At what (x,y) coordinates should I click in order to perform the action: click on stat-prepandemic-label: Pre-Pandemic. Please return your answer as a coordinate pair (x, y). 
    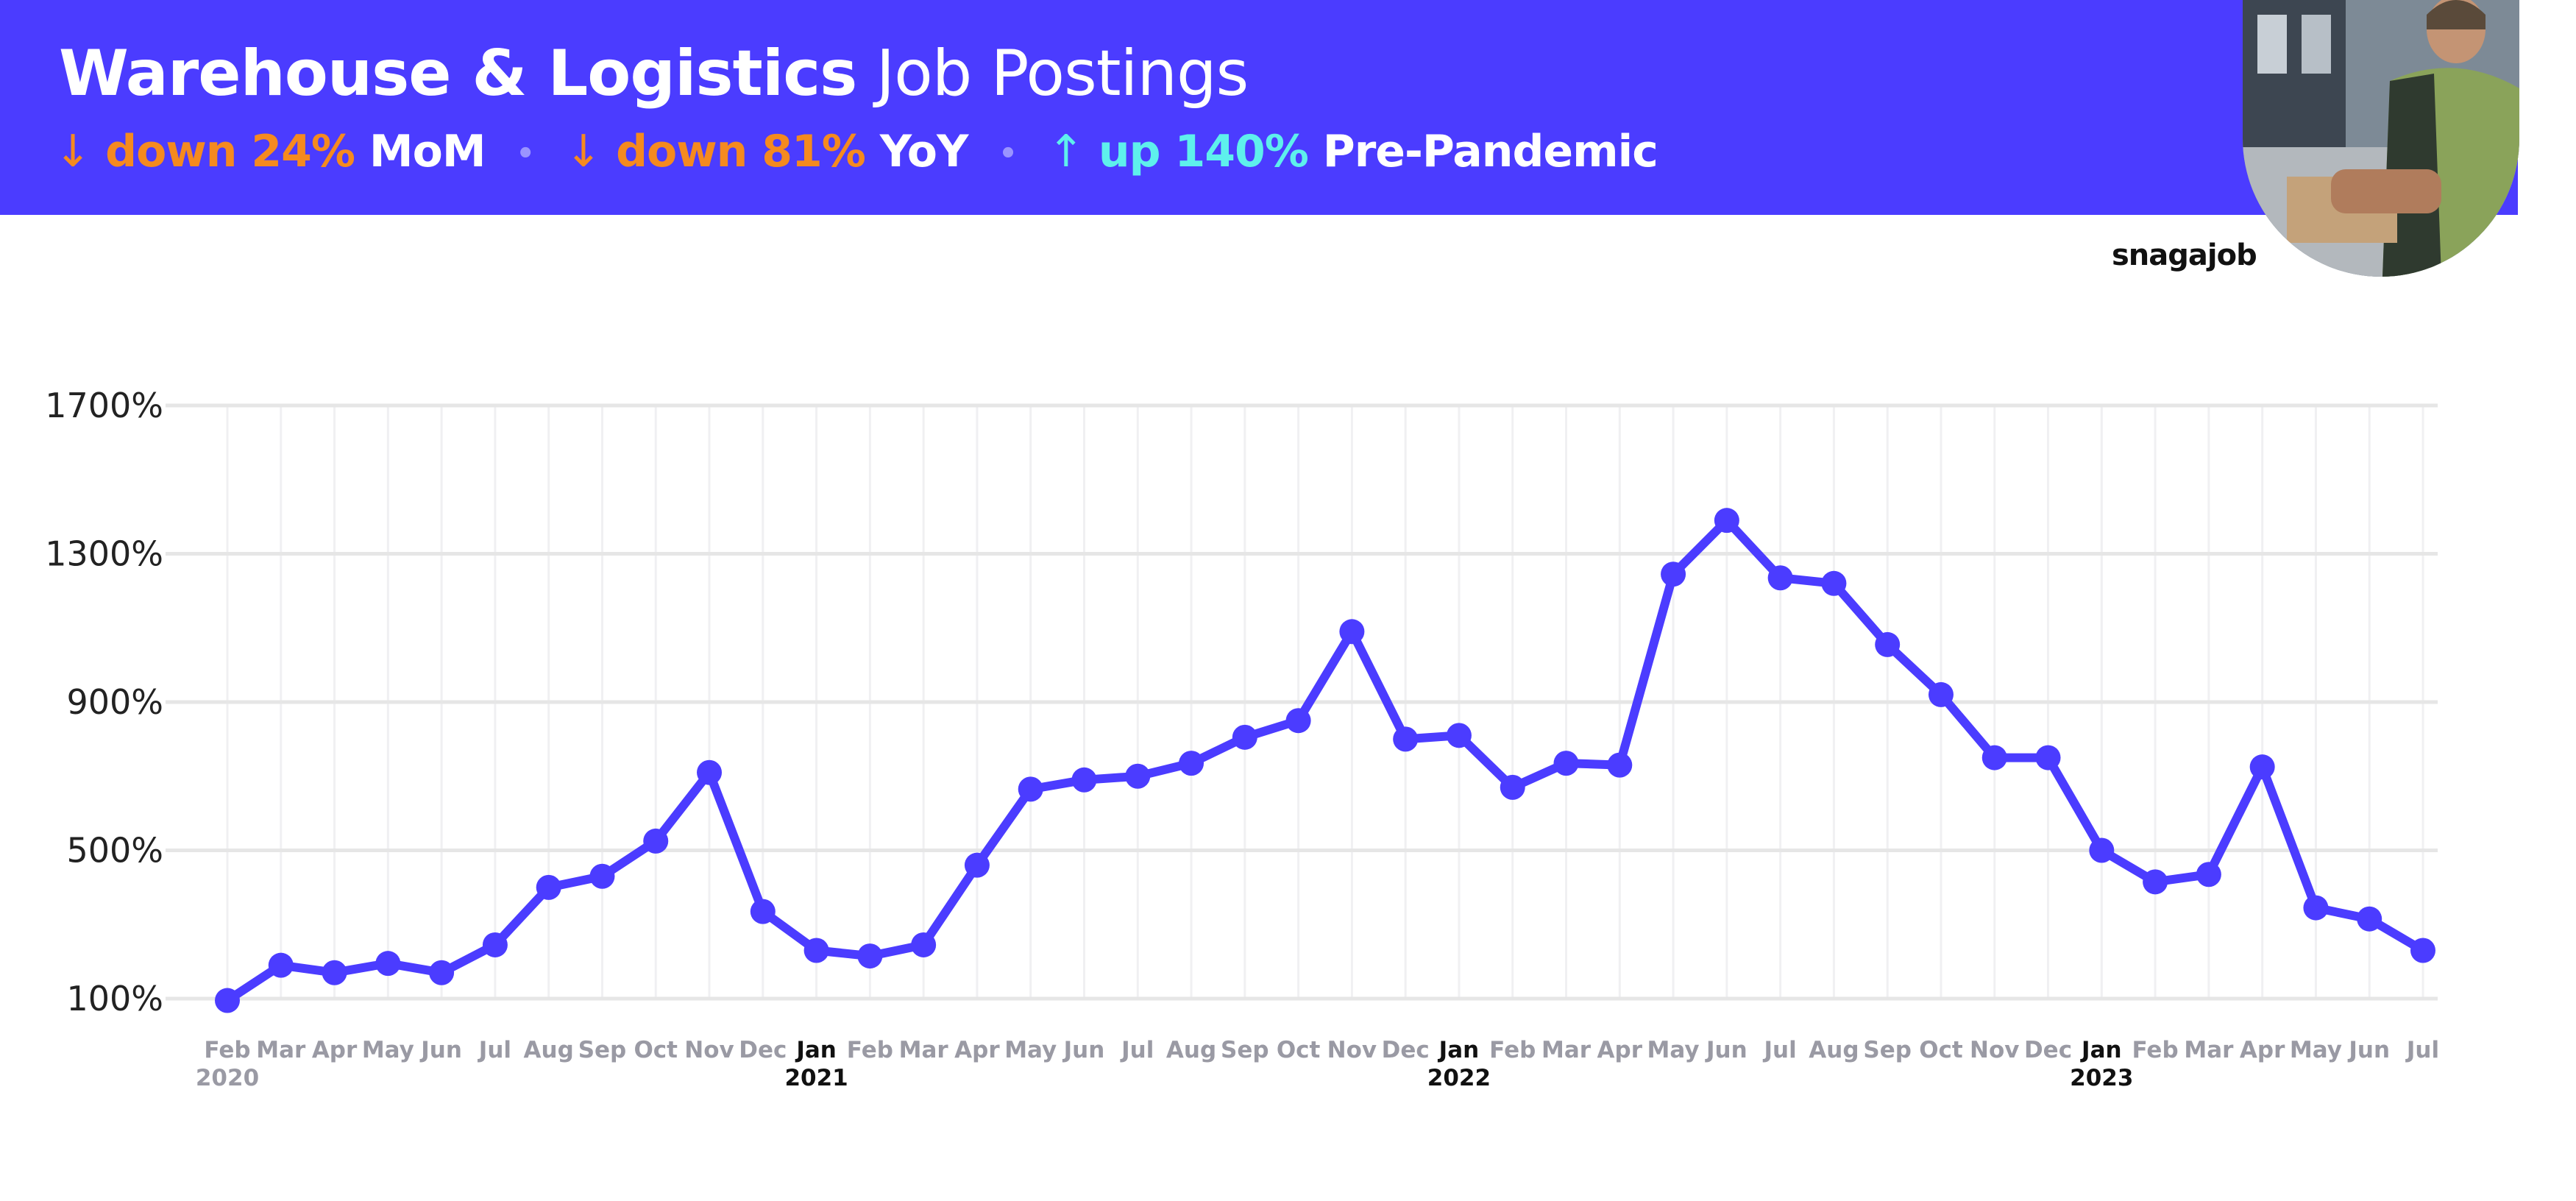
    Looking at the image, I should click on (1490, 151).